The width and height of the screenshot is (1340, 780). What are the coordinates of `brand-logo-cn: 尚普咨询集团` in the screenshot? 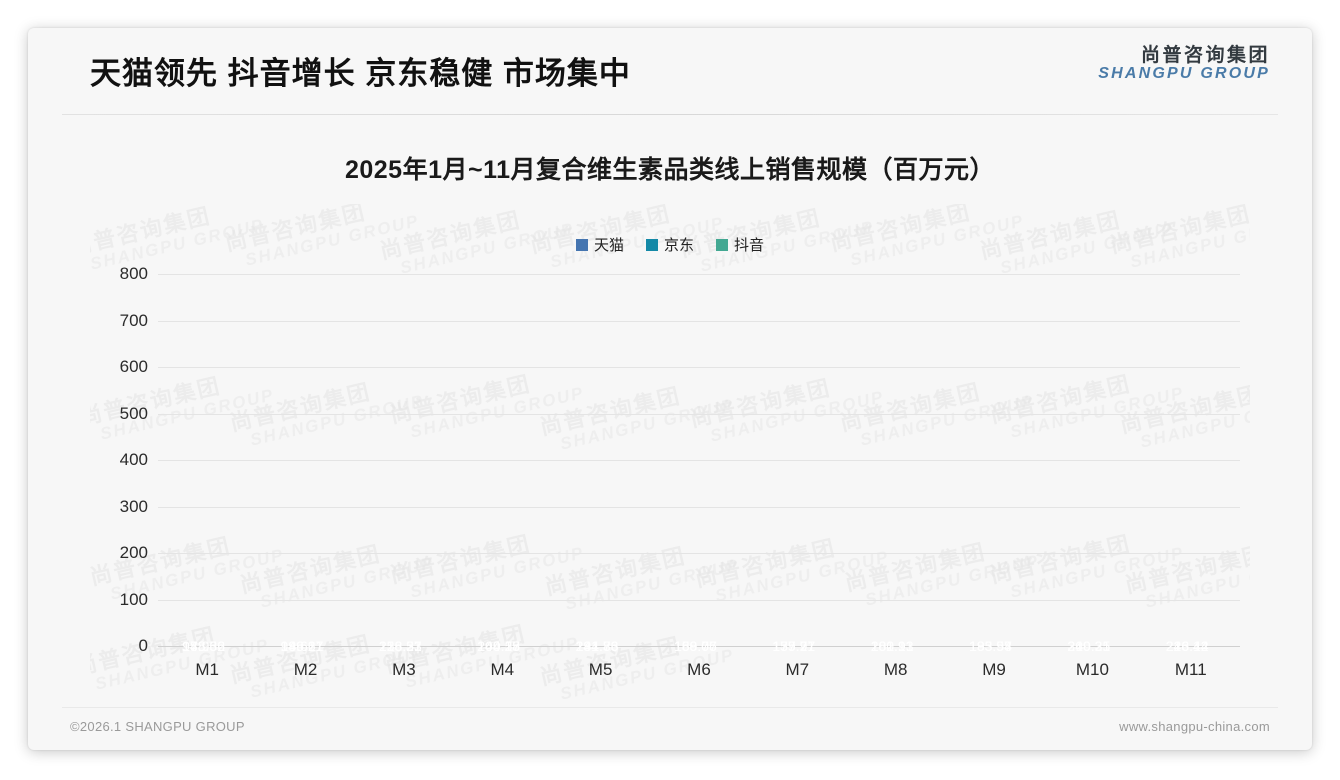 It's located at (1205, 55).